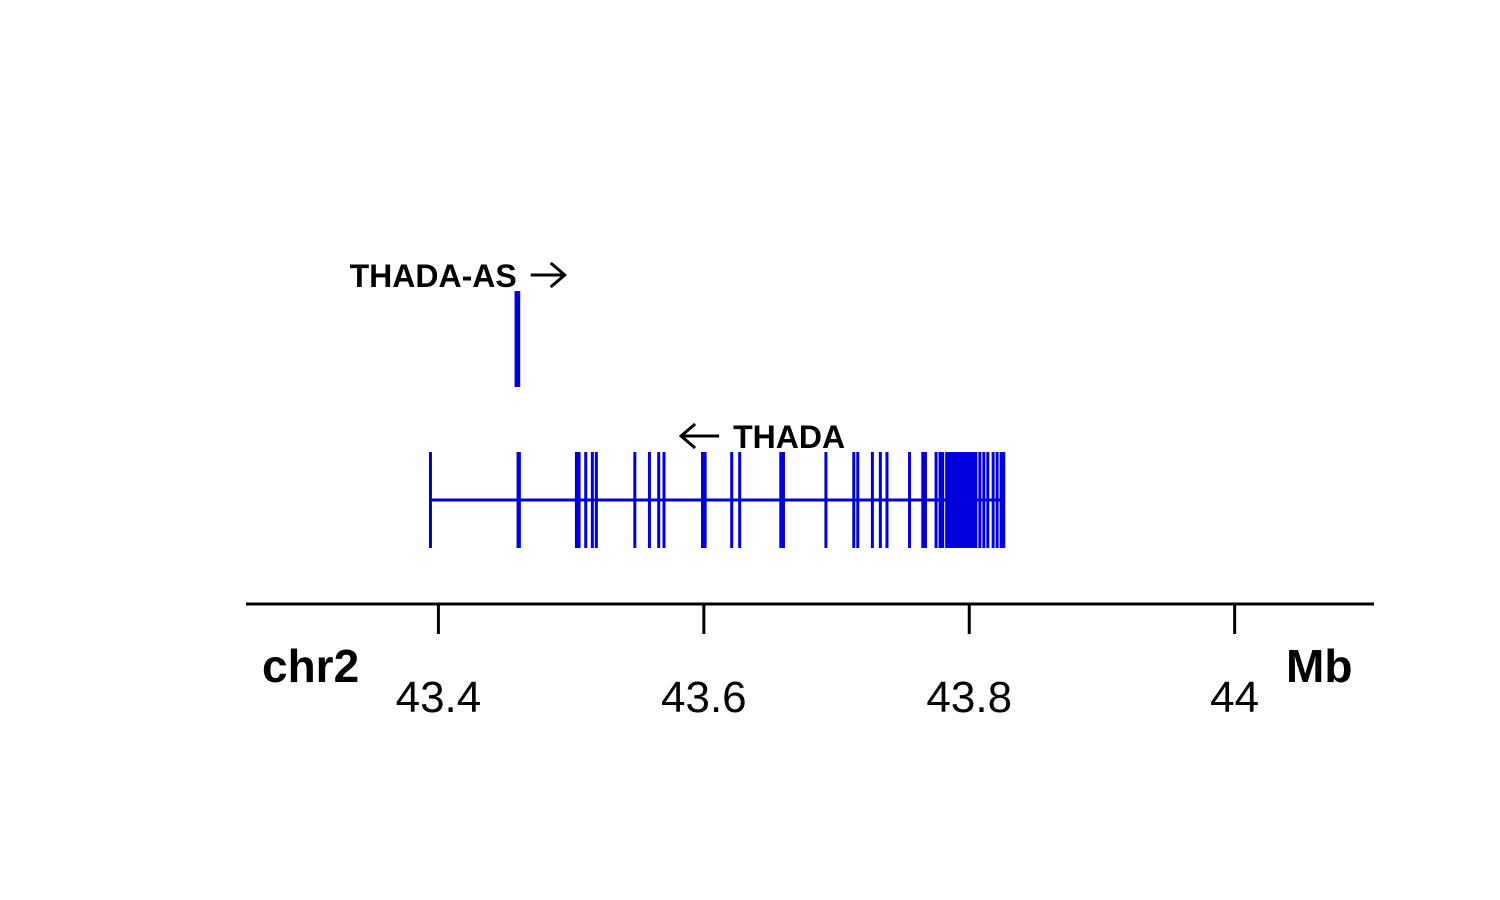  I want to click on genes-layer: THADA-AS THADA, so click(678, 403).